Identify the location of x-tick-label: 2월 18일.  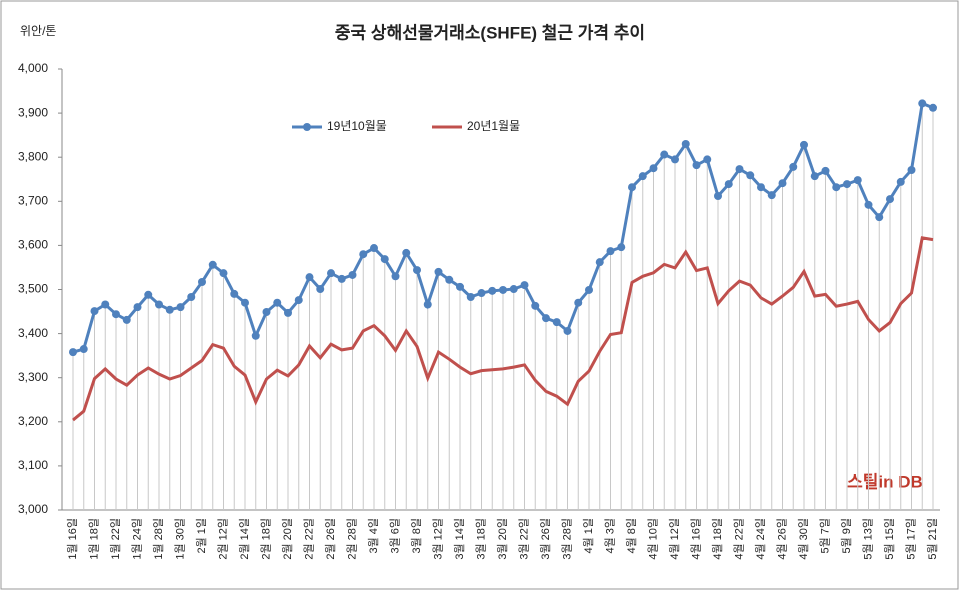
(265, 539).